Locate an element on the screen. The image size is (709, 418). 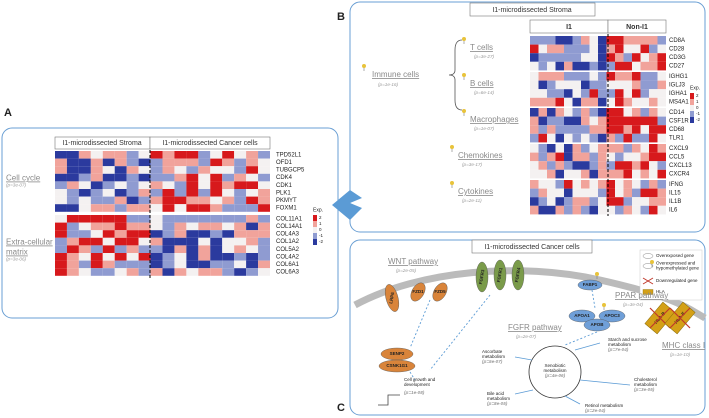
gene-label: IGLJ3 is located at coordinates (677, 85).